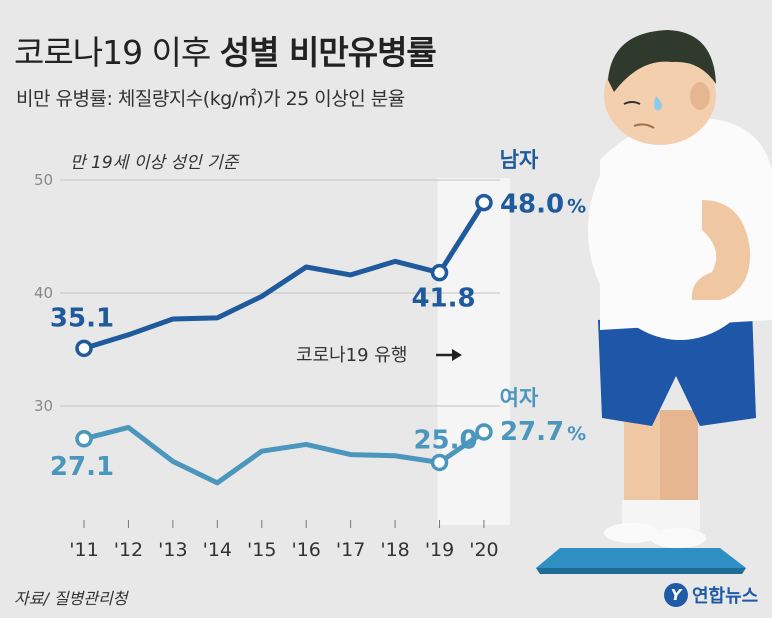  Describe the element at coordinates (543, 432) in the screenshot. I see `data-label: 27.7%` at that location.